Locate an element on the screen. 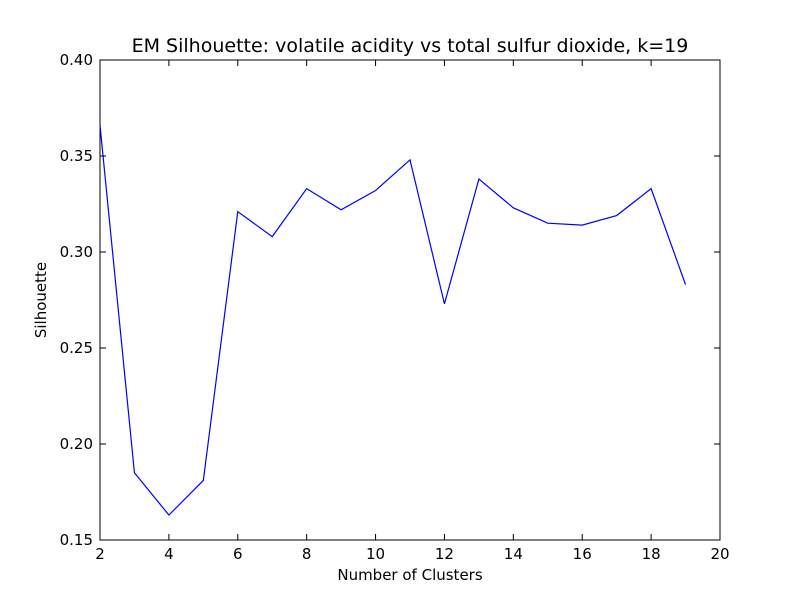 This screenshot has width=800, height=604. x-tick-label: 8 is located at coordinates (307, 554).